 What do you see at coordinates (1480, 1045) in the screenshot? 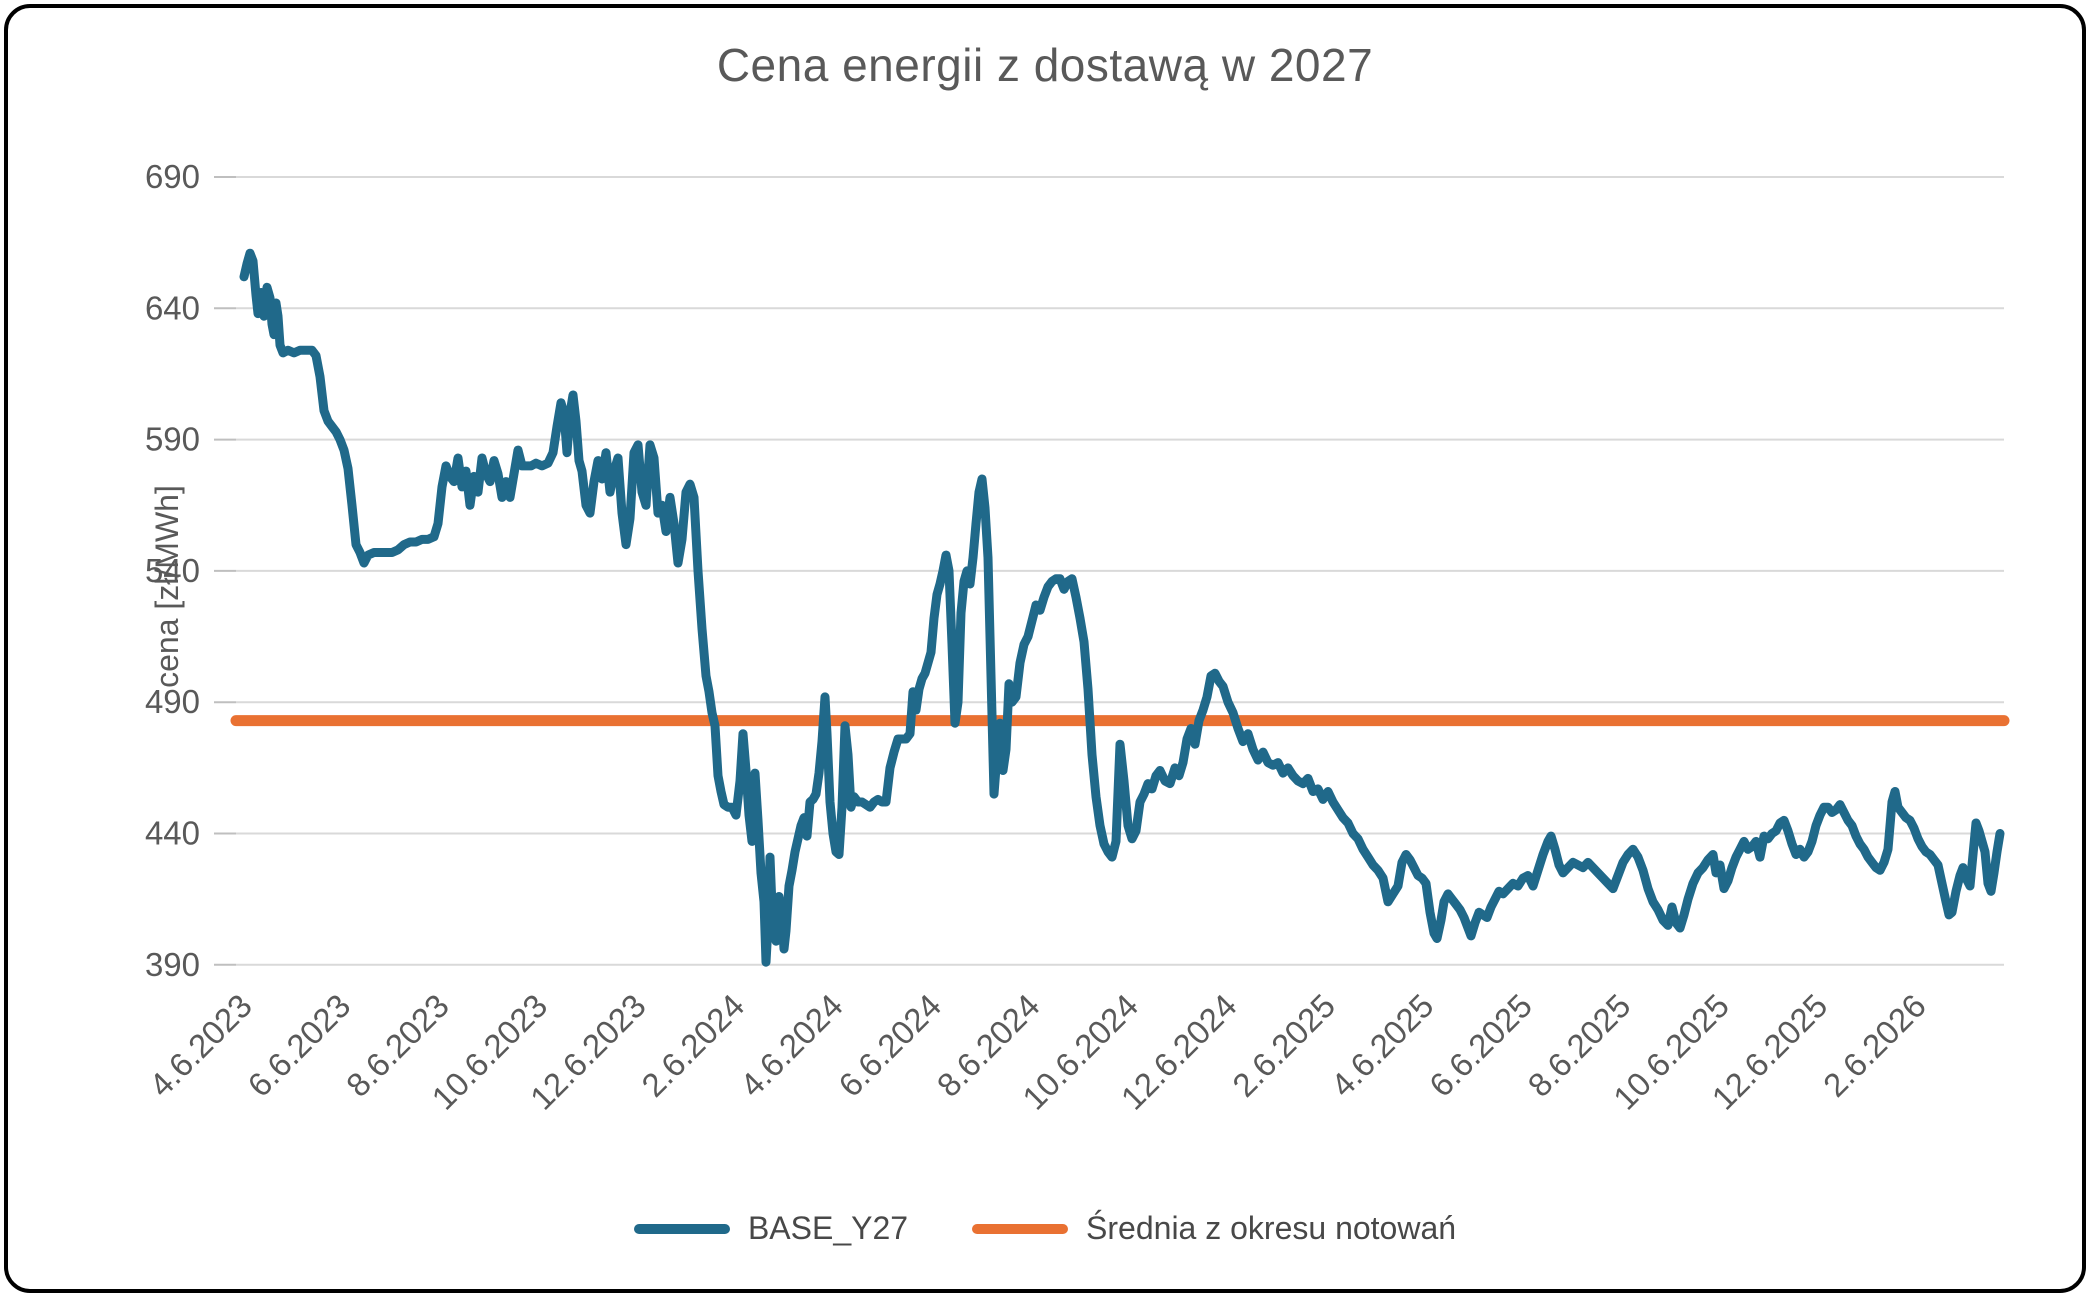
I see `x-tick-label-6.6.2025: 6.6.2025` at bounding box center [1480, 1045].